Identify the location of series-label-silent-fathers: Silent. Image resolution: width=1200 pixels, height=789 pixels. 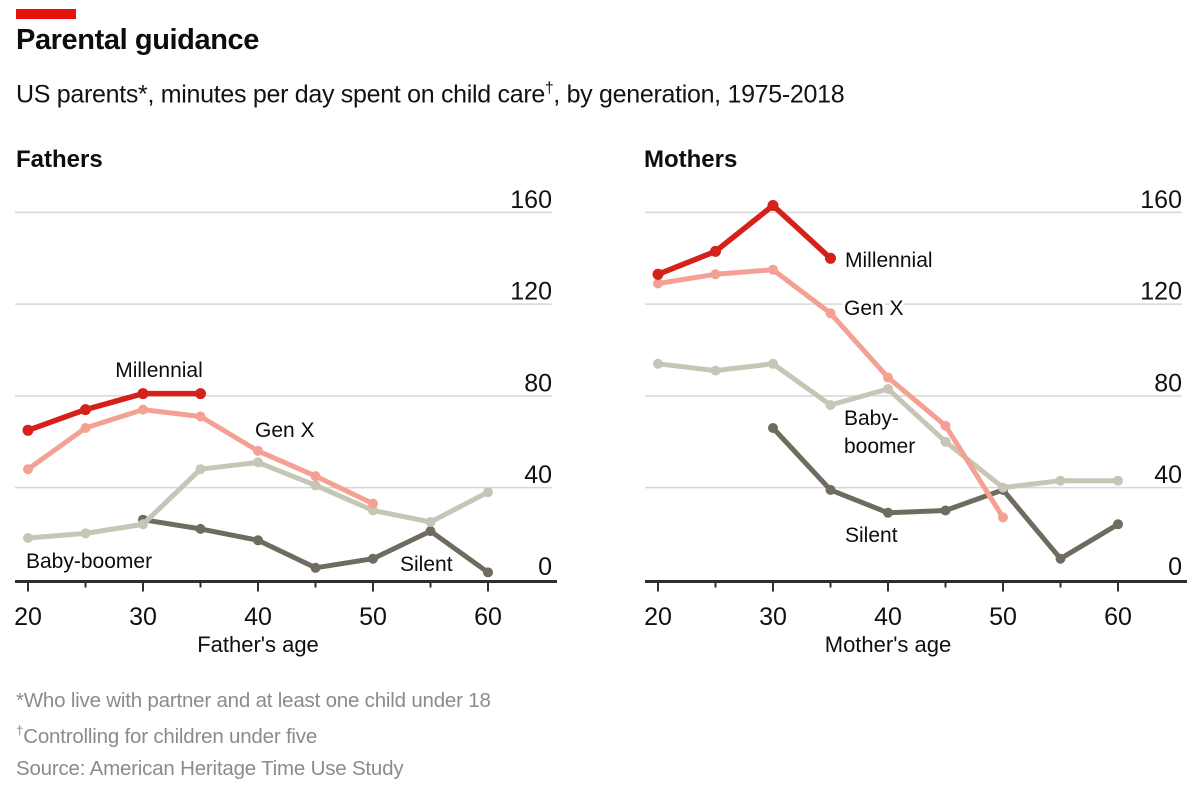
(426, 564).